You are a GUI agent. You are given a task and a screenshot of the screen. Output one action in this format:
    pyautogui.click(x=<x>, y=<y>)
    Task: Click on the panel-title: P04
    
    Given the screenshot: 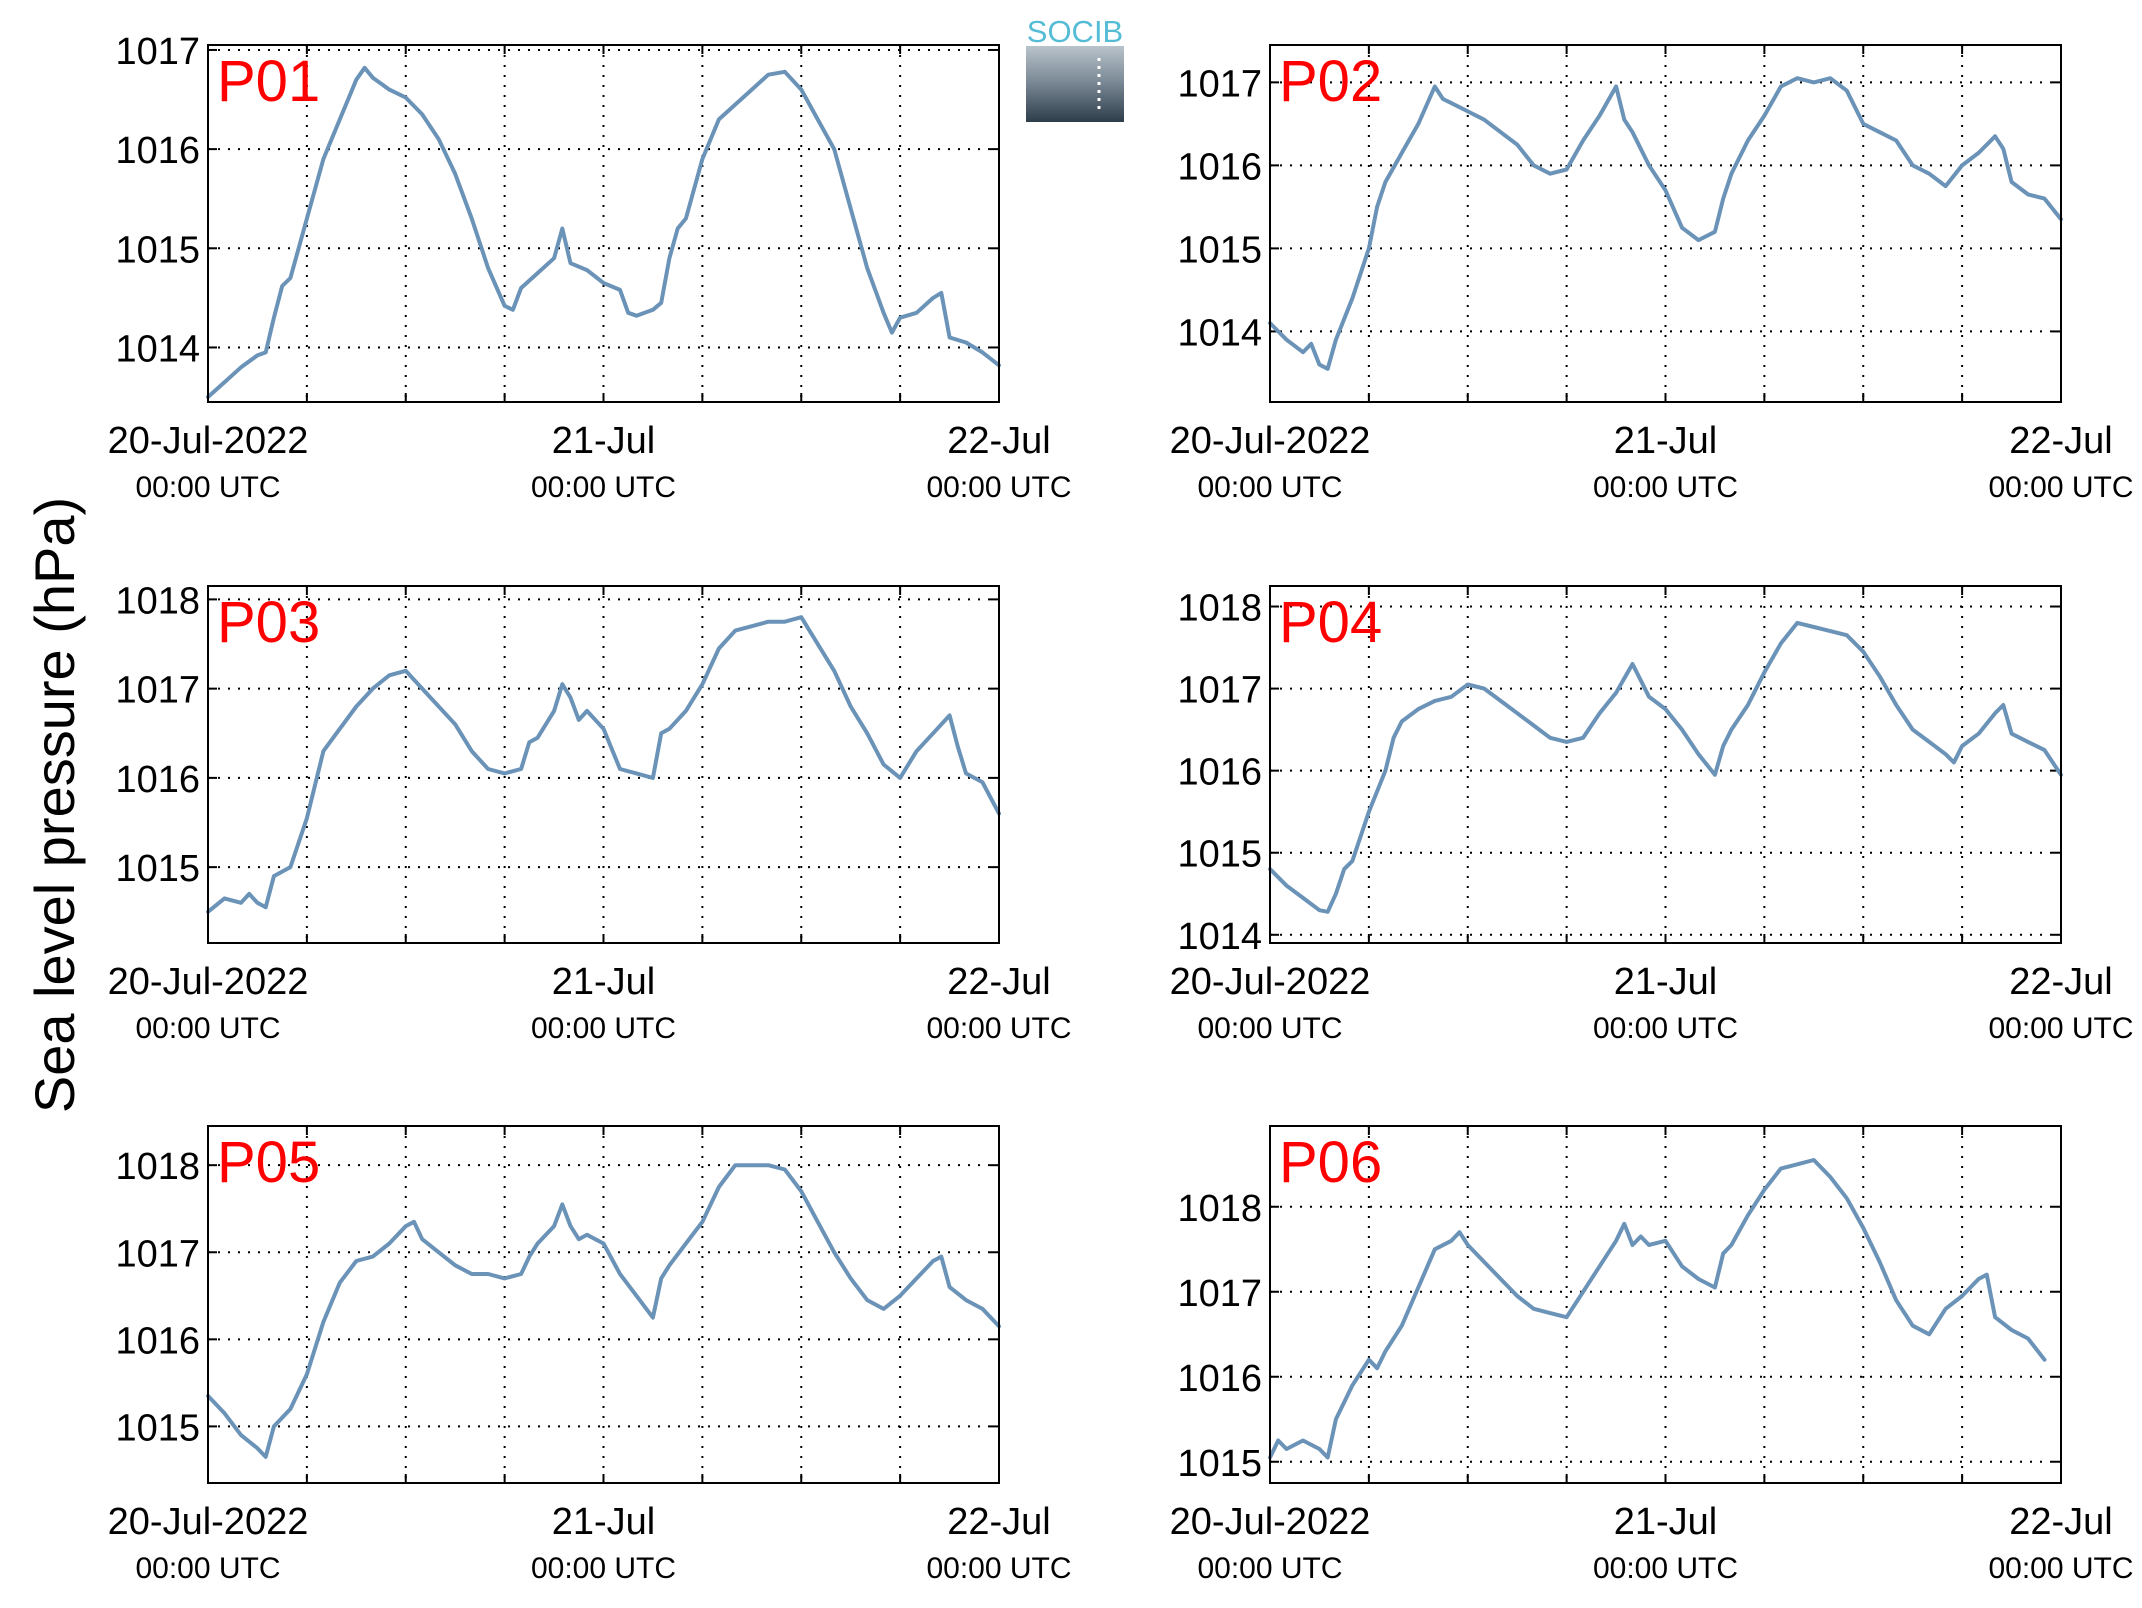 What is the action you would take?
    pyautogui.click(x=1330, y=622)
    